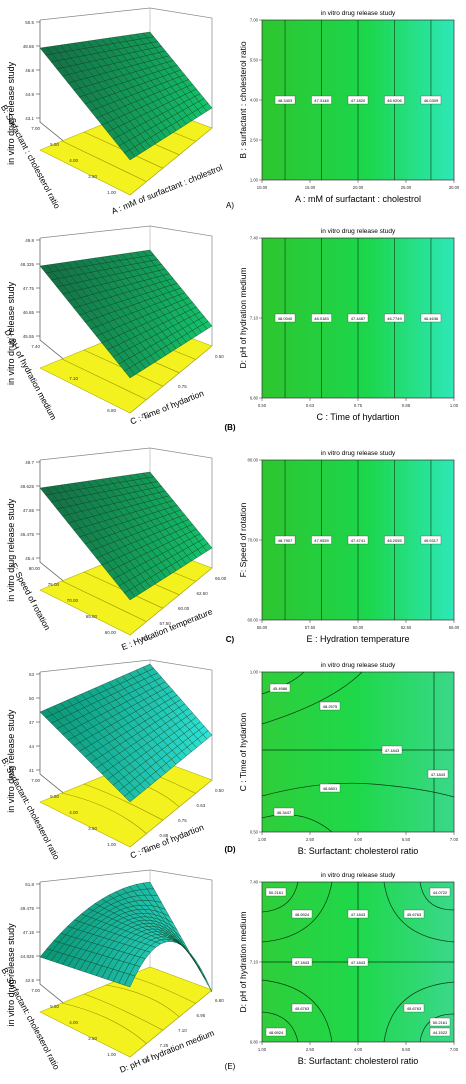 Image resolution: width=466 pixels, height=1084 pixels. I want to click on y-tick-label: 4.00, so click(73, 1022).